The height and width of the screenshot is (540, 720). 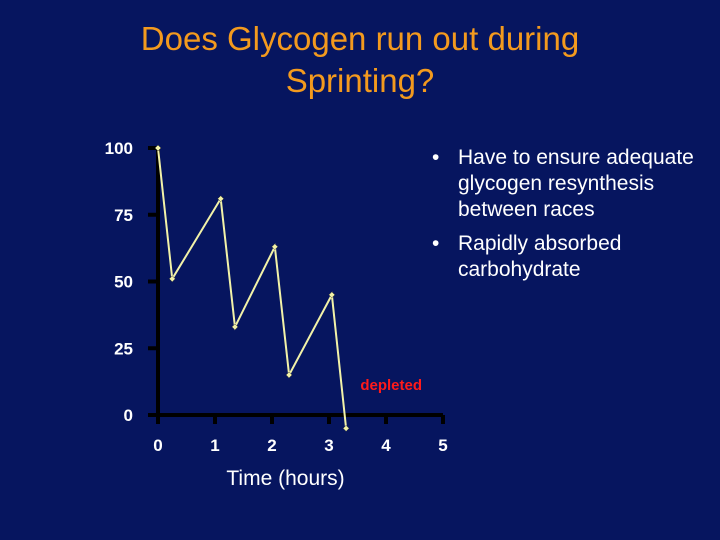 I want to click on y-tick-label: 0, so click(x=128, y=415).